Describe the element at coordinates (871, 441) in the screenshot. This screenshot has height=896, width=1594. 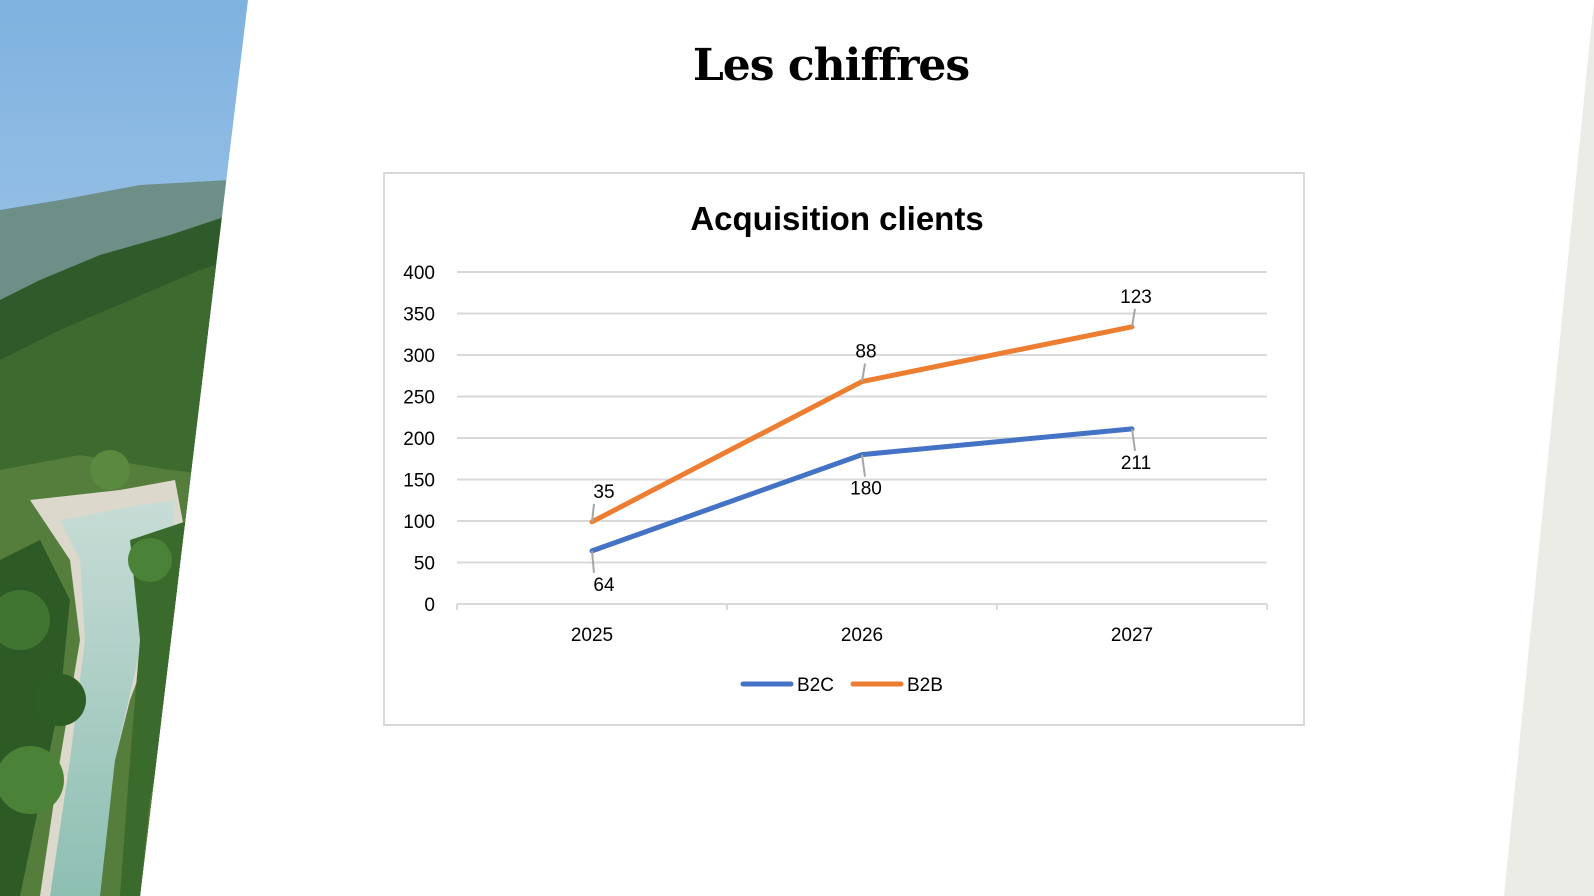
I see `data-labels: 64 180 211 35 88 123` at that location.